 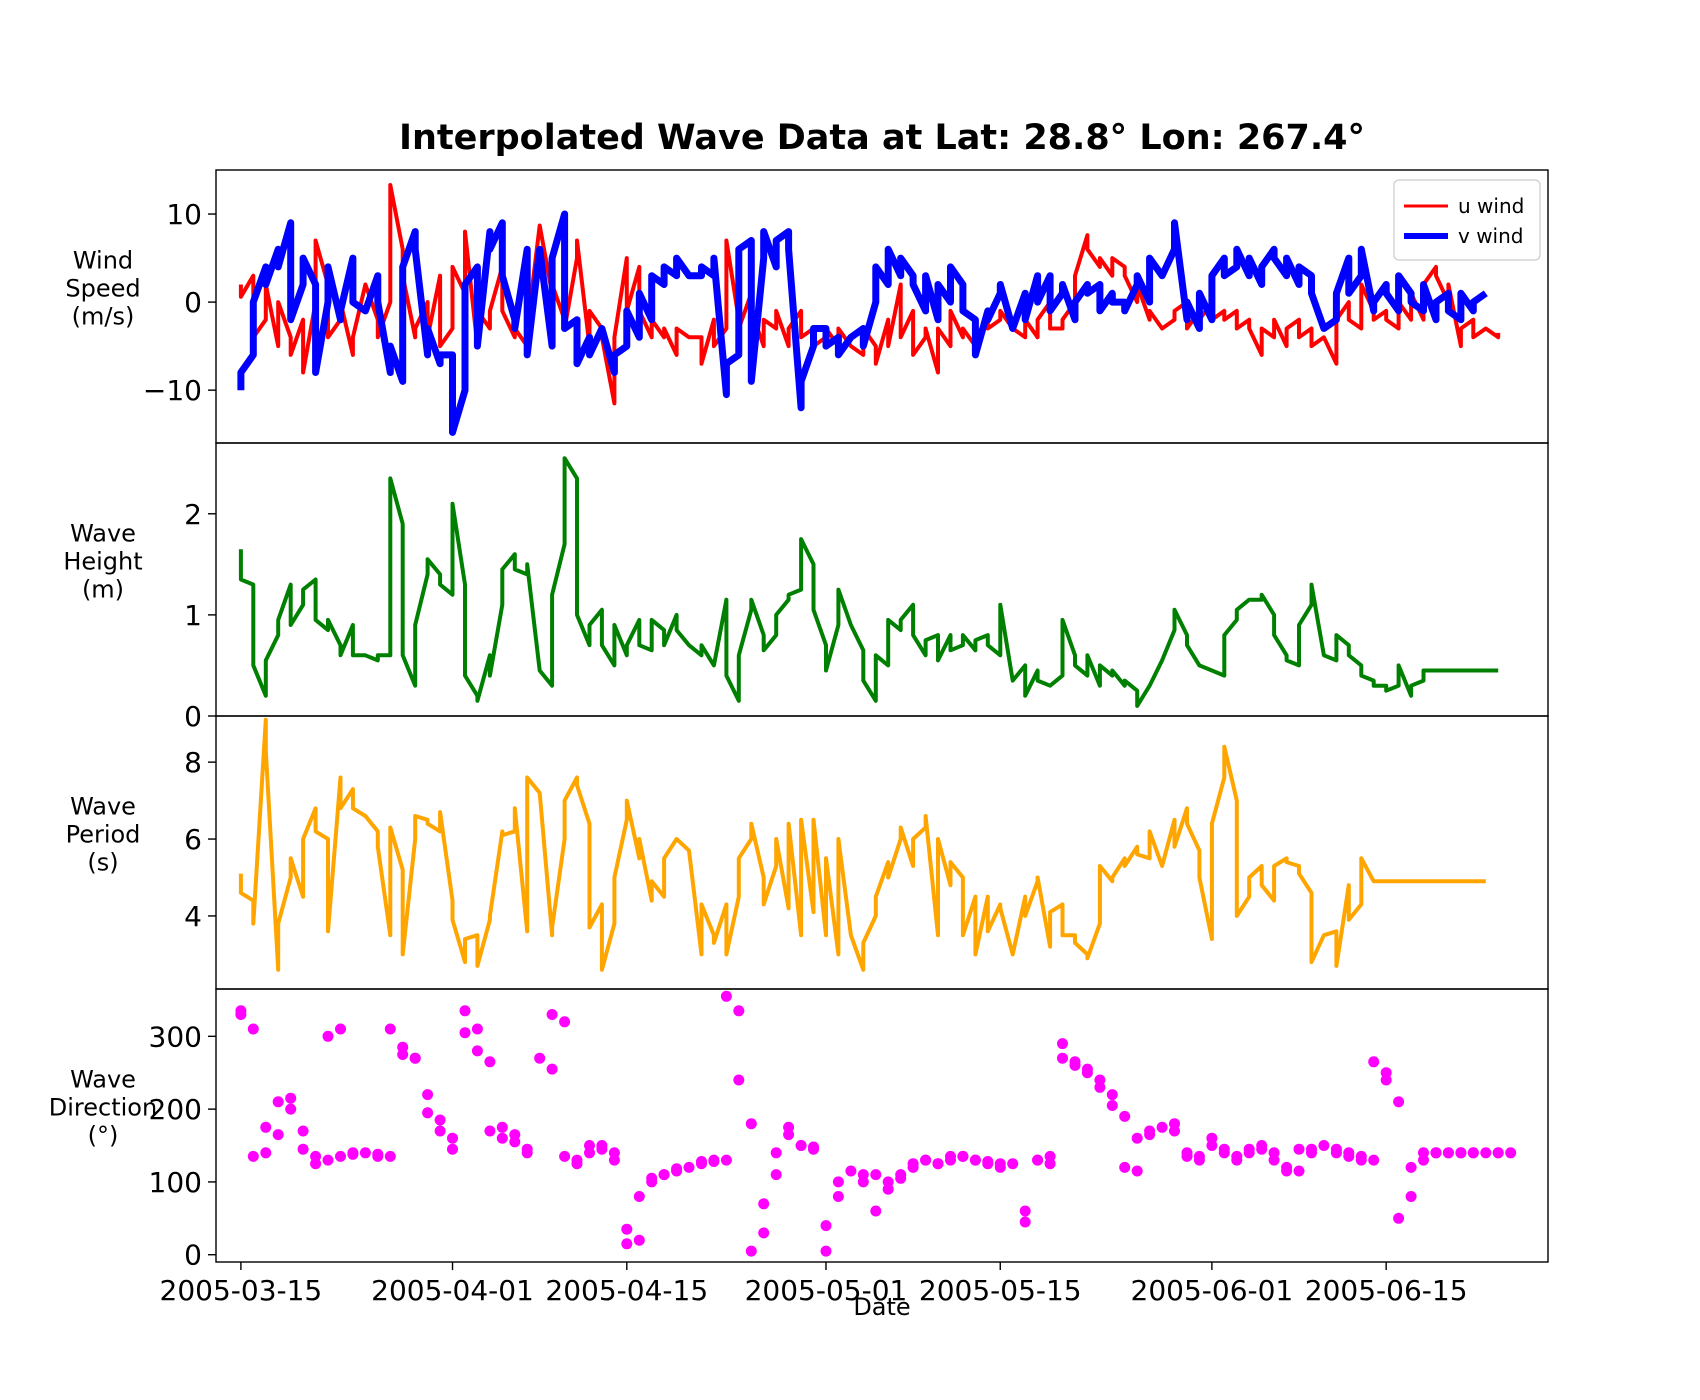 I want to click on y-tick-label: 8, so click(x=193, y=762).